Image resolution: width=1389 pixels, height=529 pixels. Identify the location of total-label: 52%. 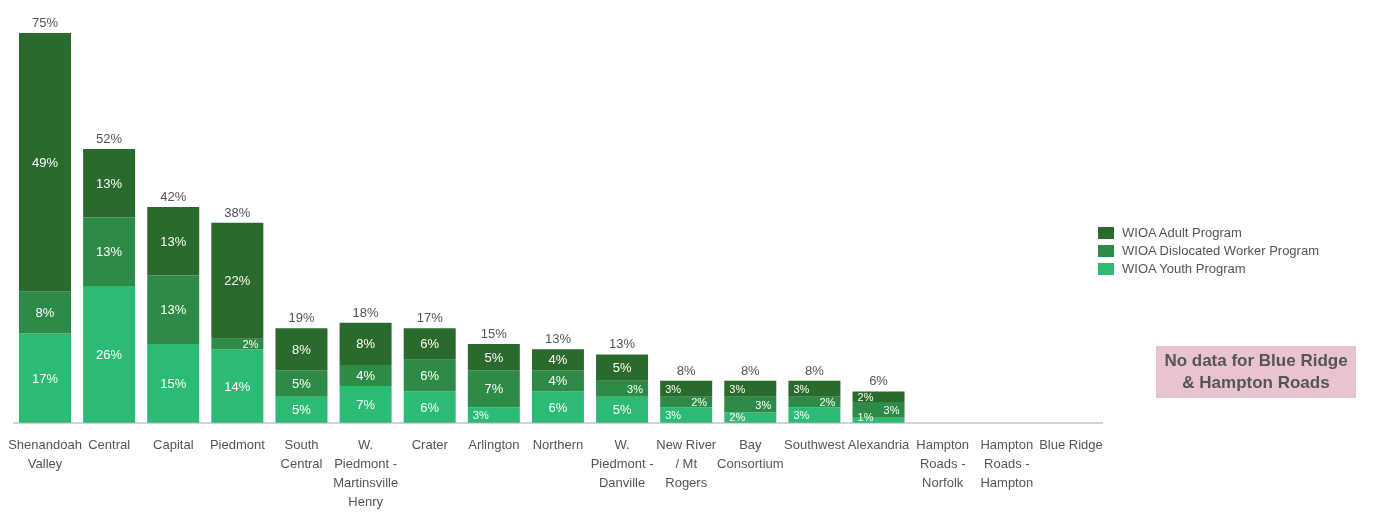
(109, 138).